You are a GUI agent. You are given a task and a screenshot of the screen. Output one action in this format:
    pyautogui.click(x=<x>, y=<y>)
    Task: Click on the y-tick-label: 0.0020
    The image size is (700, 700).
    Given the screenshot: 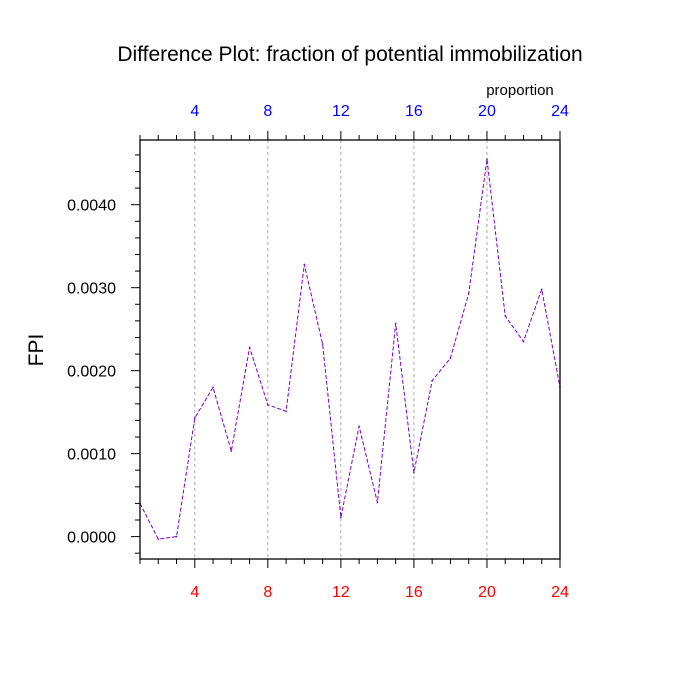 What is the action you would take?
    pyautogui.click(x=91, y=372)
    